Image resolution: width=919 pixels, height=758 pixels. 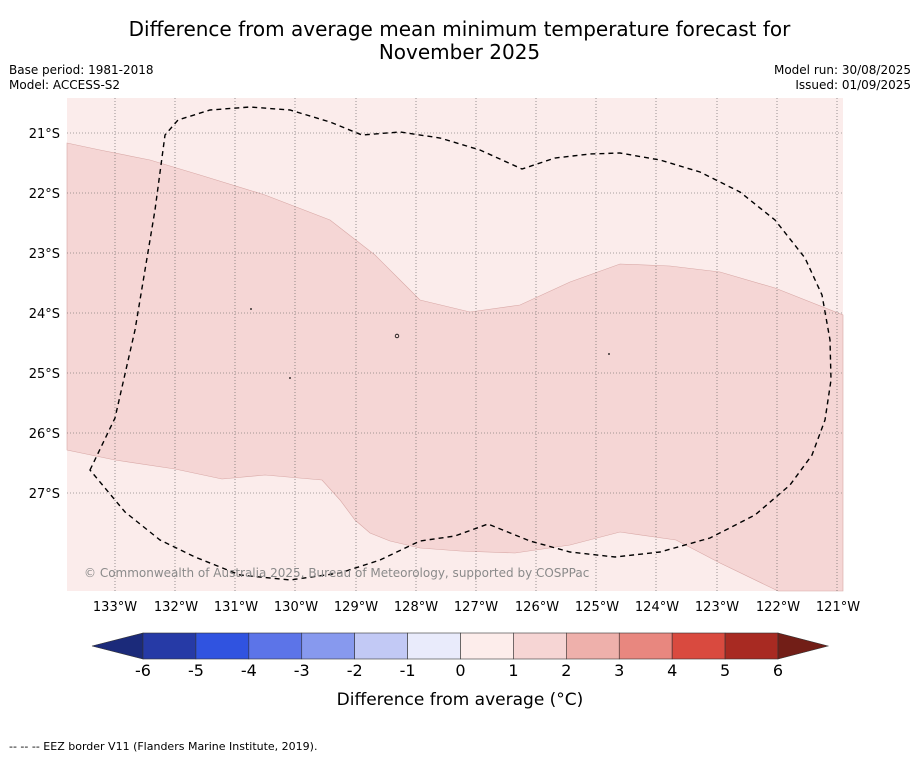 What do you see at coordinates (619, 670) in the screenshot?
I see `colorbar-tick-label: 3` at bounding box center [619, 670].